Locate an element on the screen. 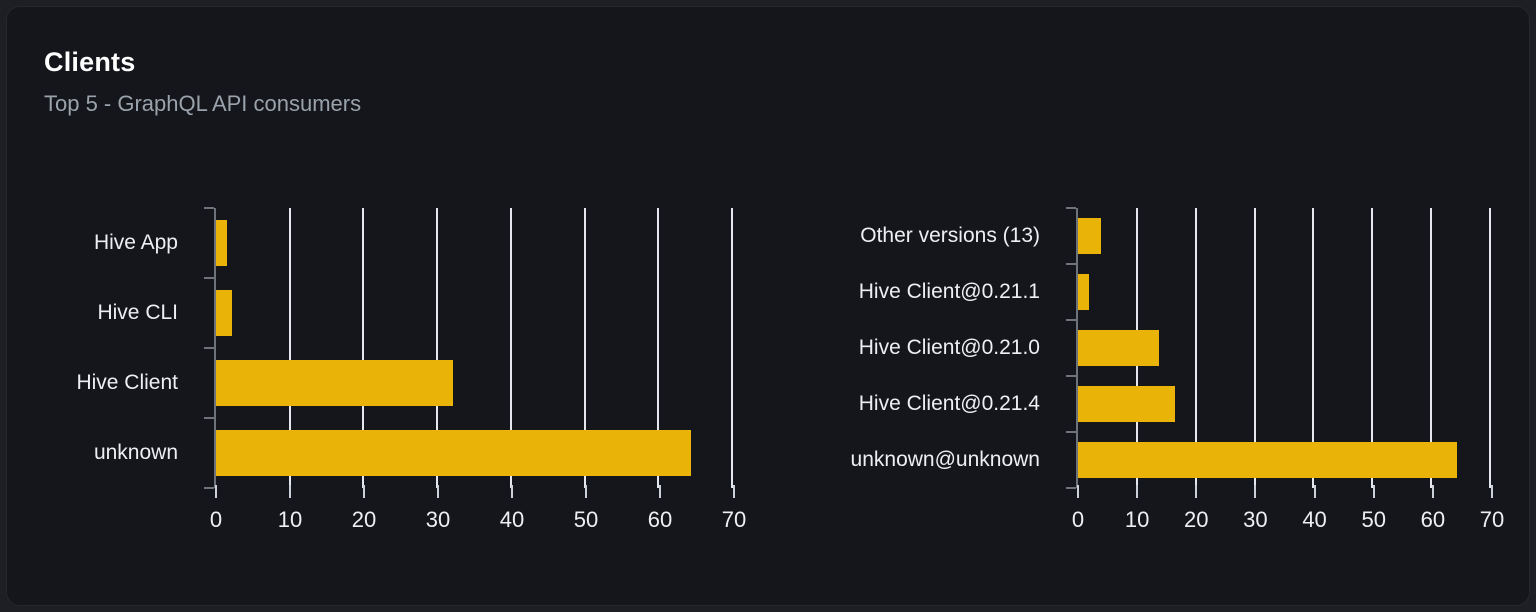  category-label: Other versions (13) is located at coordinates (950, 235).